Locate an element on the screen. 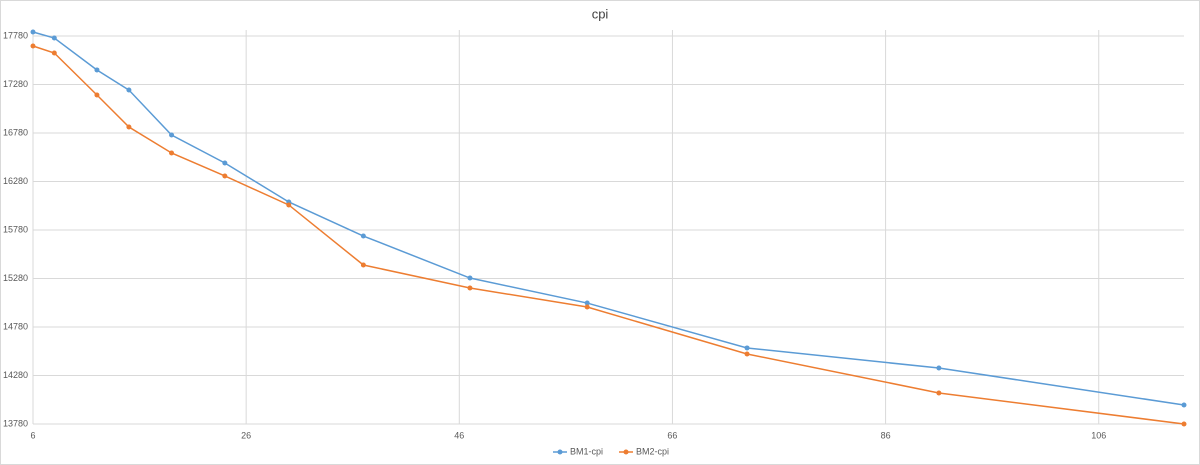  y-tick-label: 17280 is located at coordinates (15, 84).